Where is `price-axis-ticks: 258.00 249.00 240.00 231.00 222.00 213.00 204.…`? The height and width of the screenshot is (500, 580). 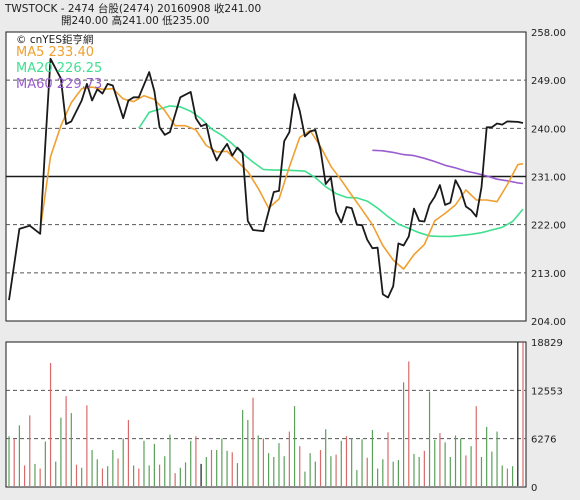
price-axis-ticks: 258.00 249.00 240.00 231.00 222.00 213.00 204.… is located at coordinates (548, 178).